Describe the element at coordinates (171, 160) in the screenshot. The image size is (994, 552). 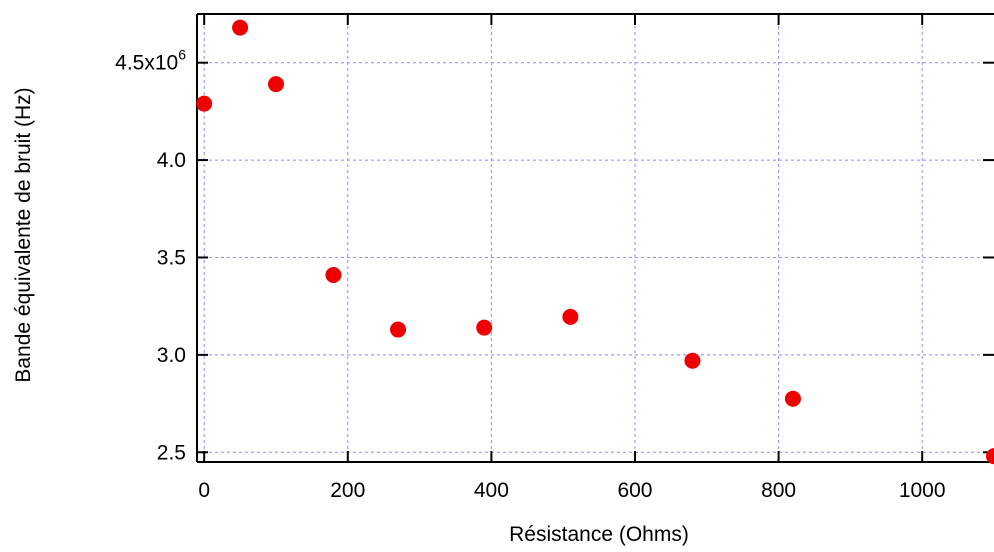
I see `y-tick-label: 4.0` at that location.